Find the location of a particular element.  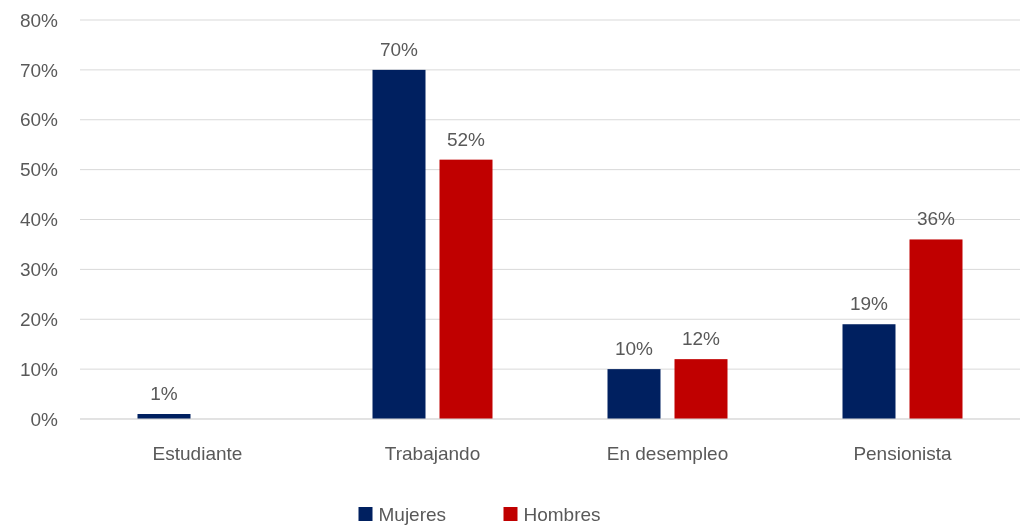

y-tick-label: 30% is located at coordinates (39, 270).